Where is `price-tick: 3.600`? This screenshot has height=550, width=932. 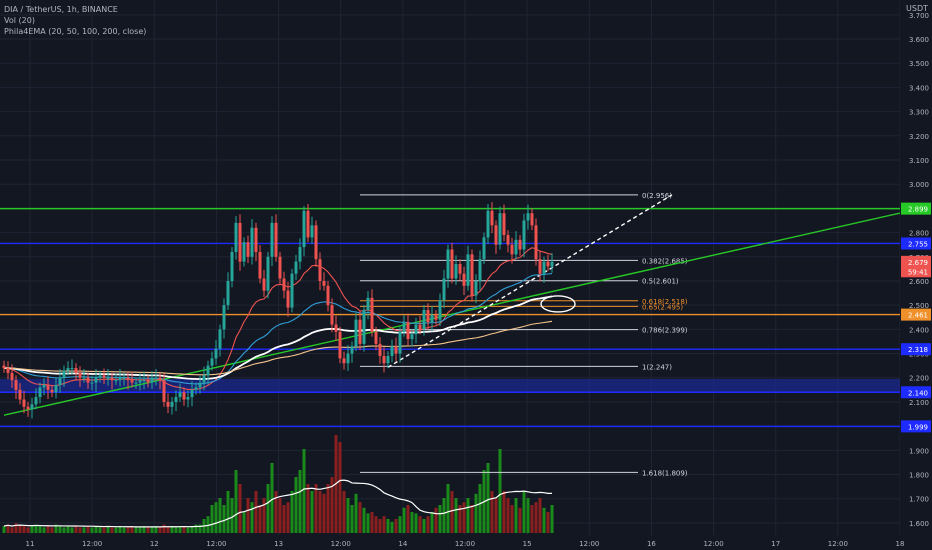
price-tick: 3.600 is located at coordinates (919, 40).